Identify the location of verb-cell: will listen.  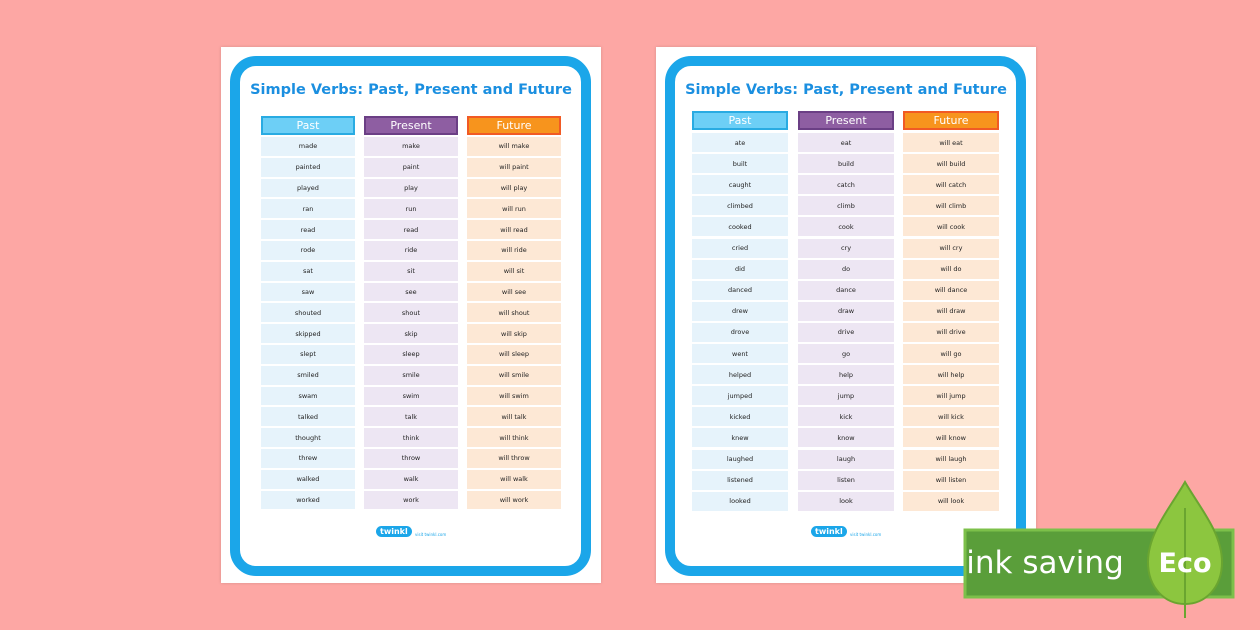
(951, 480).